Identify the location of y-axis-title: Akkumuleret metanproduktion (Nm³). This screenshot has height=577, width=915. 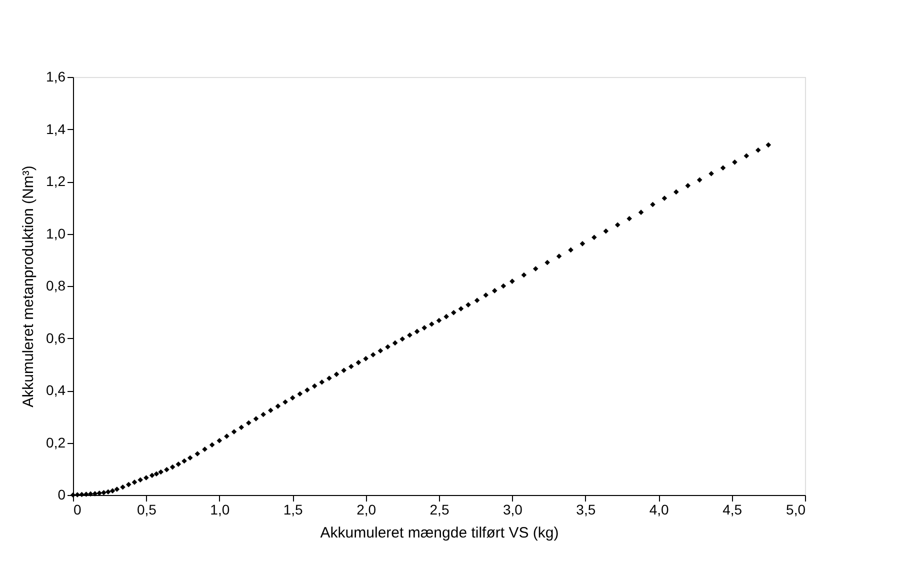
(29, 287).